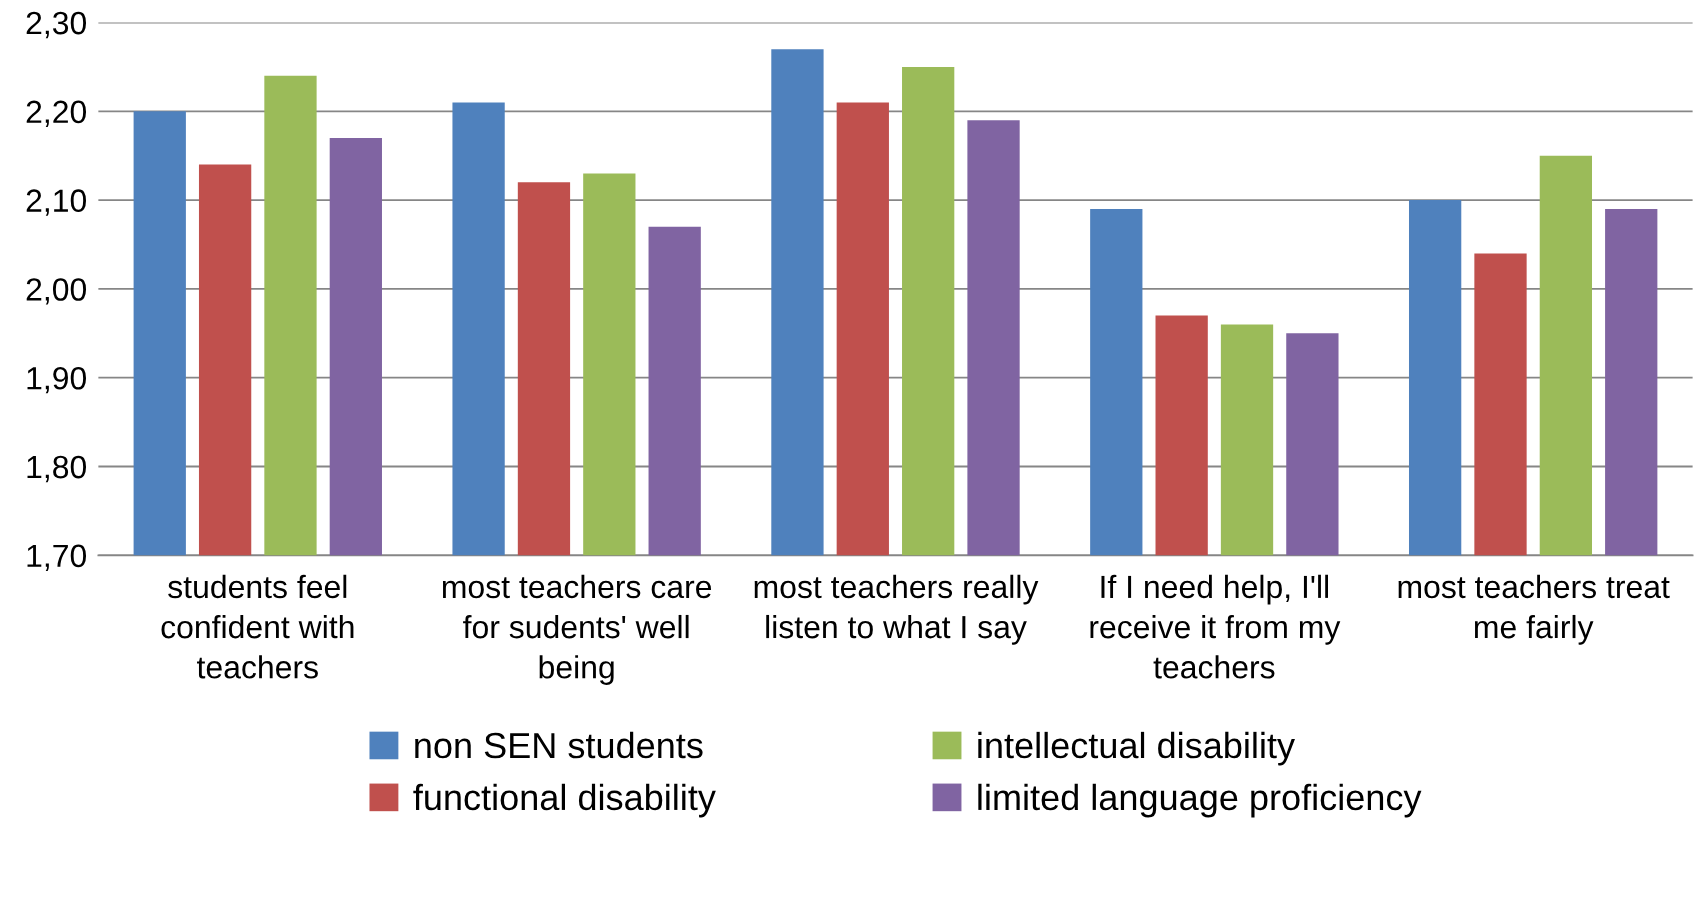 This screenshot has height=900, width=1696. Describe the element at coordinates (56, 202) in the screenshot. I see `y-tick-label: 2,10` at that location.